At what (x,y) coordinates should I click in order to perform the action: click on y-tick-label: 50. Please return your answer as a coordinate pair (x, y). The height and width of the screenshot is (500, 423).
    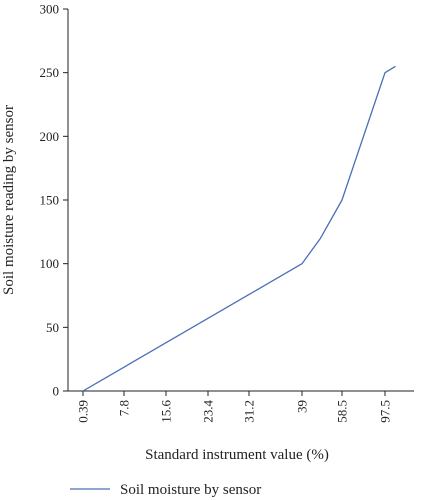
    Looking at the image, I should click on (52, 327).